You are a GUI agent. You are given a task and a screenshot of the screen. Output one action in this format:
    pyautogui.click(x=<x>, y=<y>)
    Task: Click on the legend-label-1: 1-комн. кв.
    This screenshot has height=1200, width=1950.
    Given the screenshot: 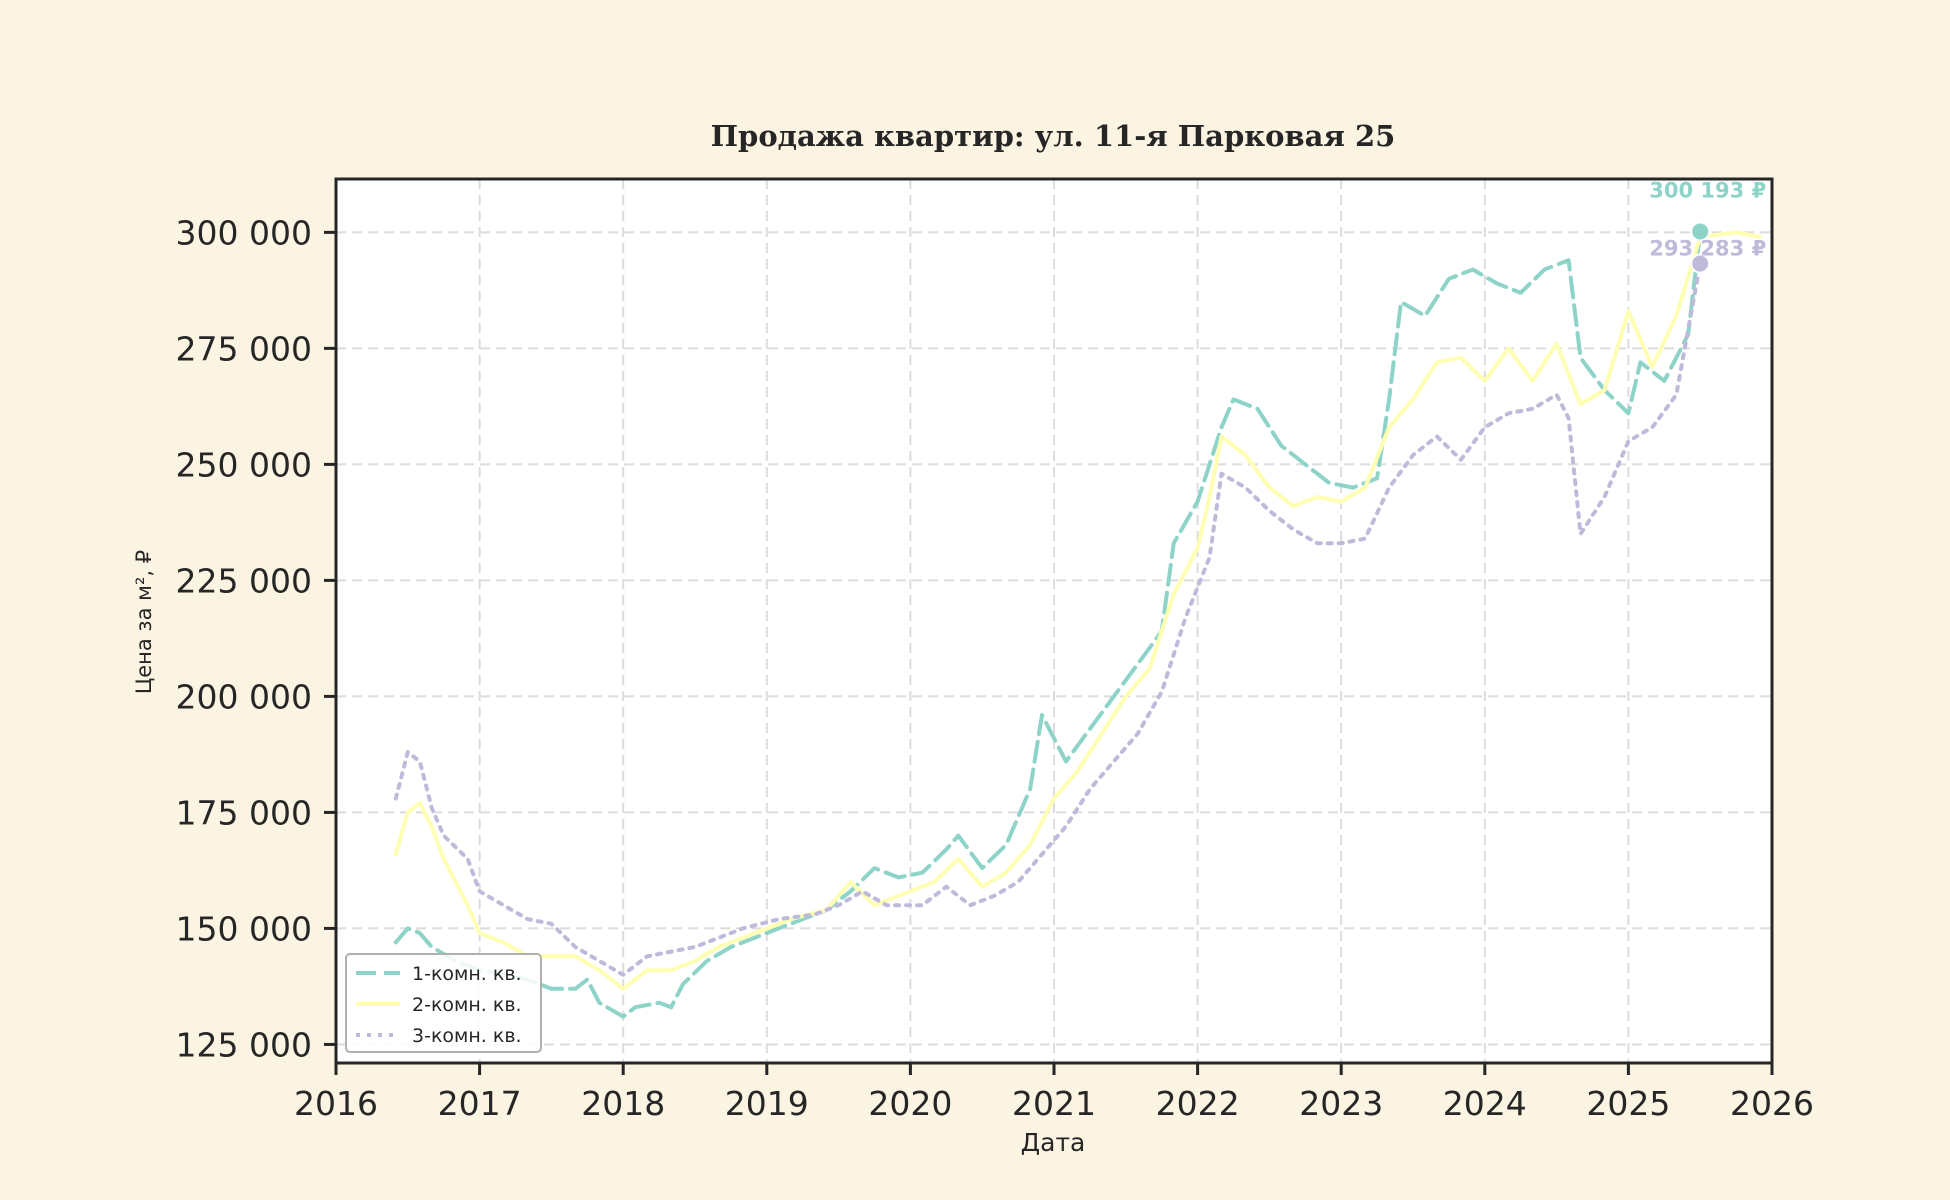 What is the action you would take?
    pyautogui.click(x=467, y=974)
    